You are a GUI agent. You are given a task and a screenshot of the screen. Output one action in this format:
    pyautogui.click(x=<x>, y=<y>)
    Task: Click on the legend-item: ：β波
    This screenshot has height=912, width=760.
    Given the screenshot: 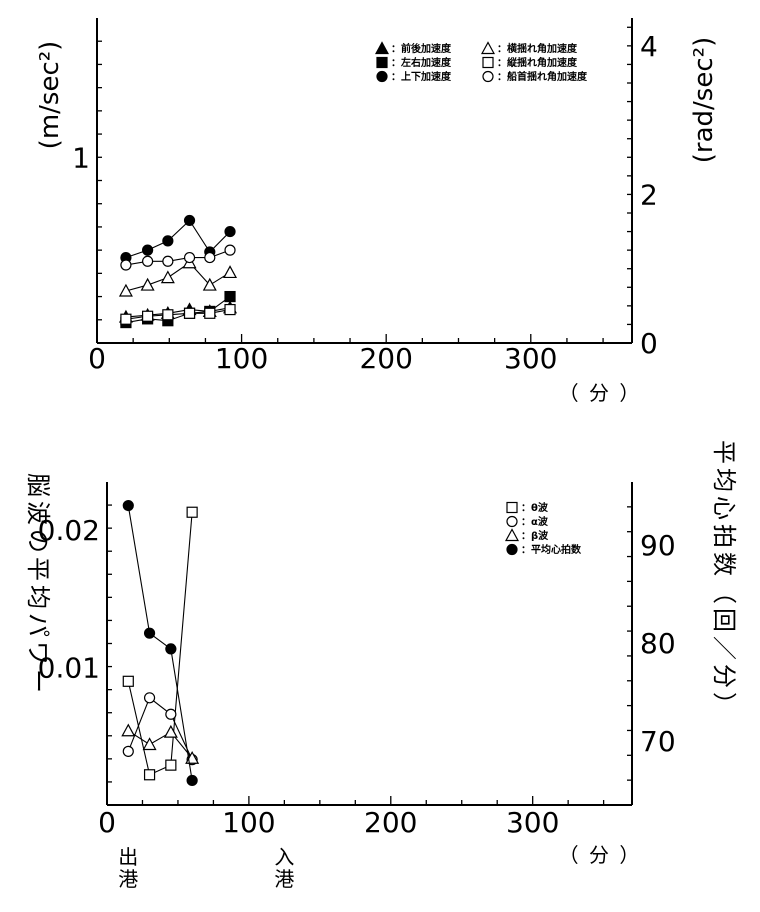 What is the action you would take?
    pyautogui.click(x=526, y=535)
    